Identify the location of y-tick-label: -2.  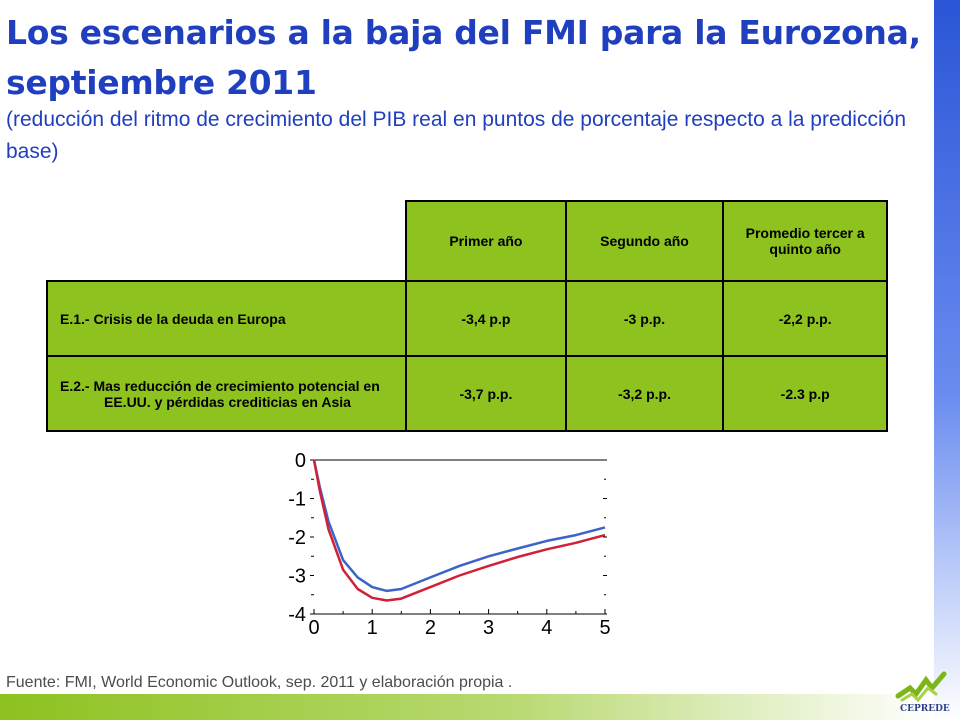
(297, 538).